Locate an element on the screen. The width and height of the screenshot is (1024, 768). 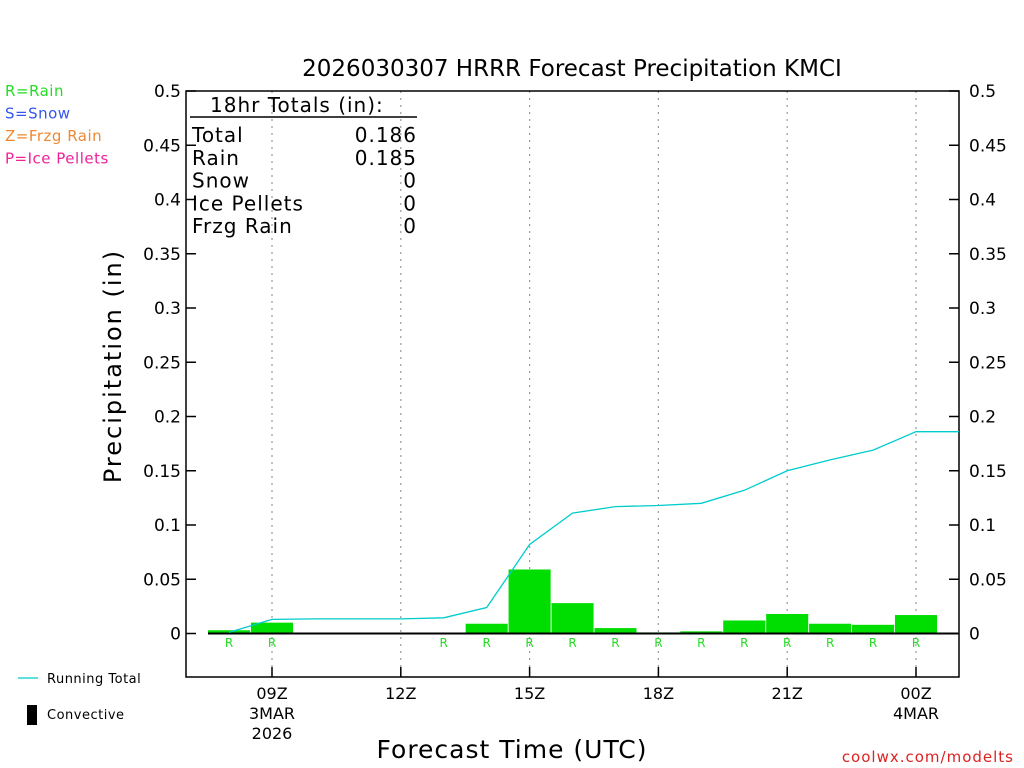
totals-row-value: 0.186 is located at coordinates (386, 135).